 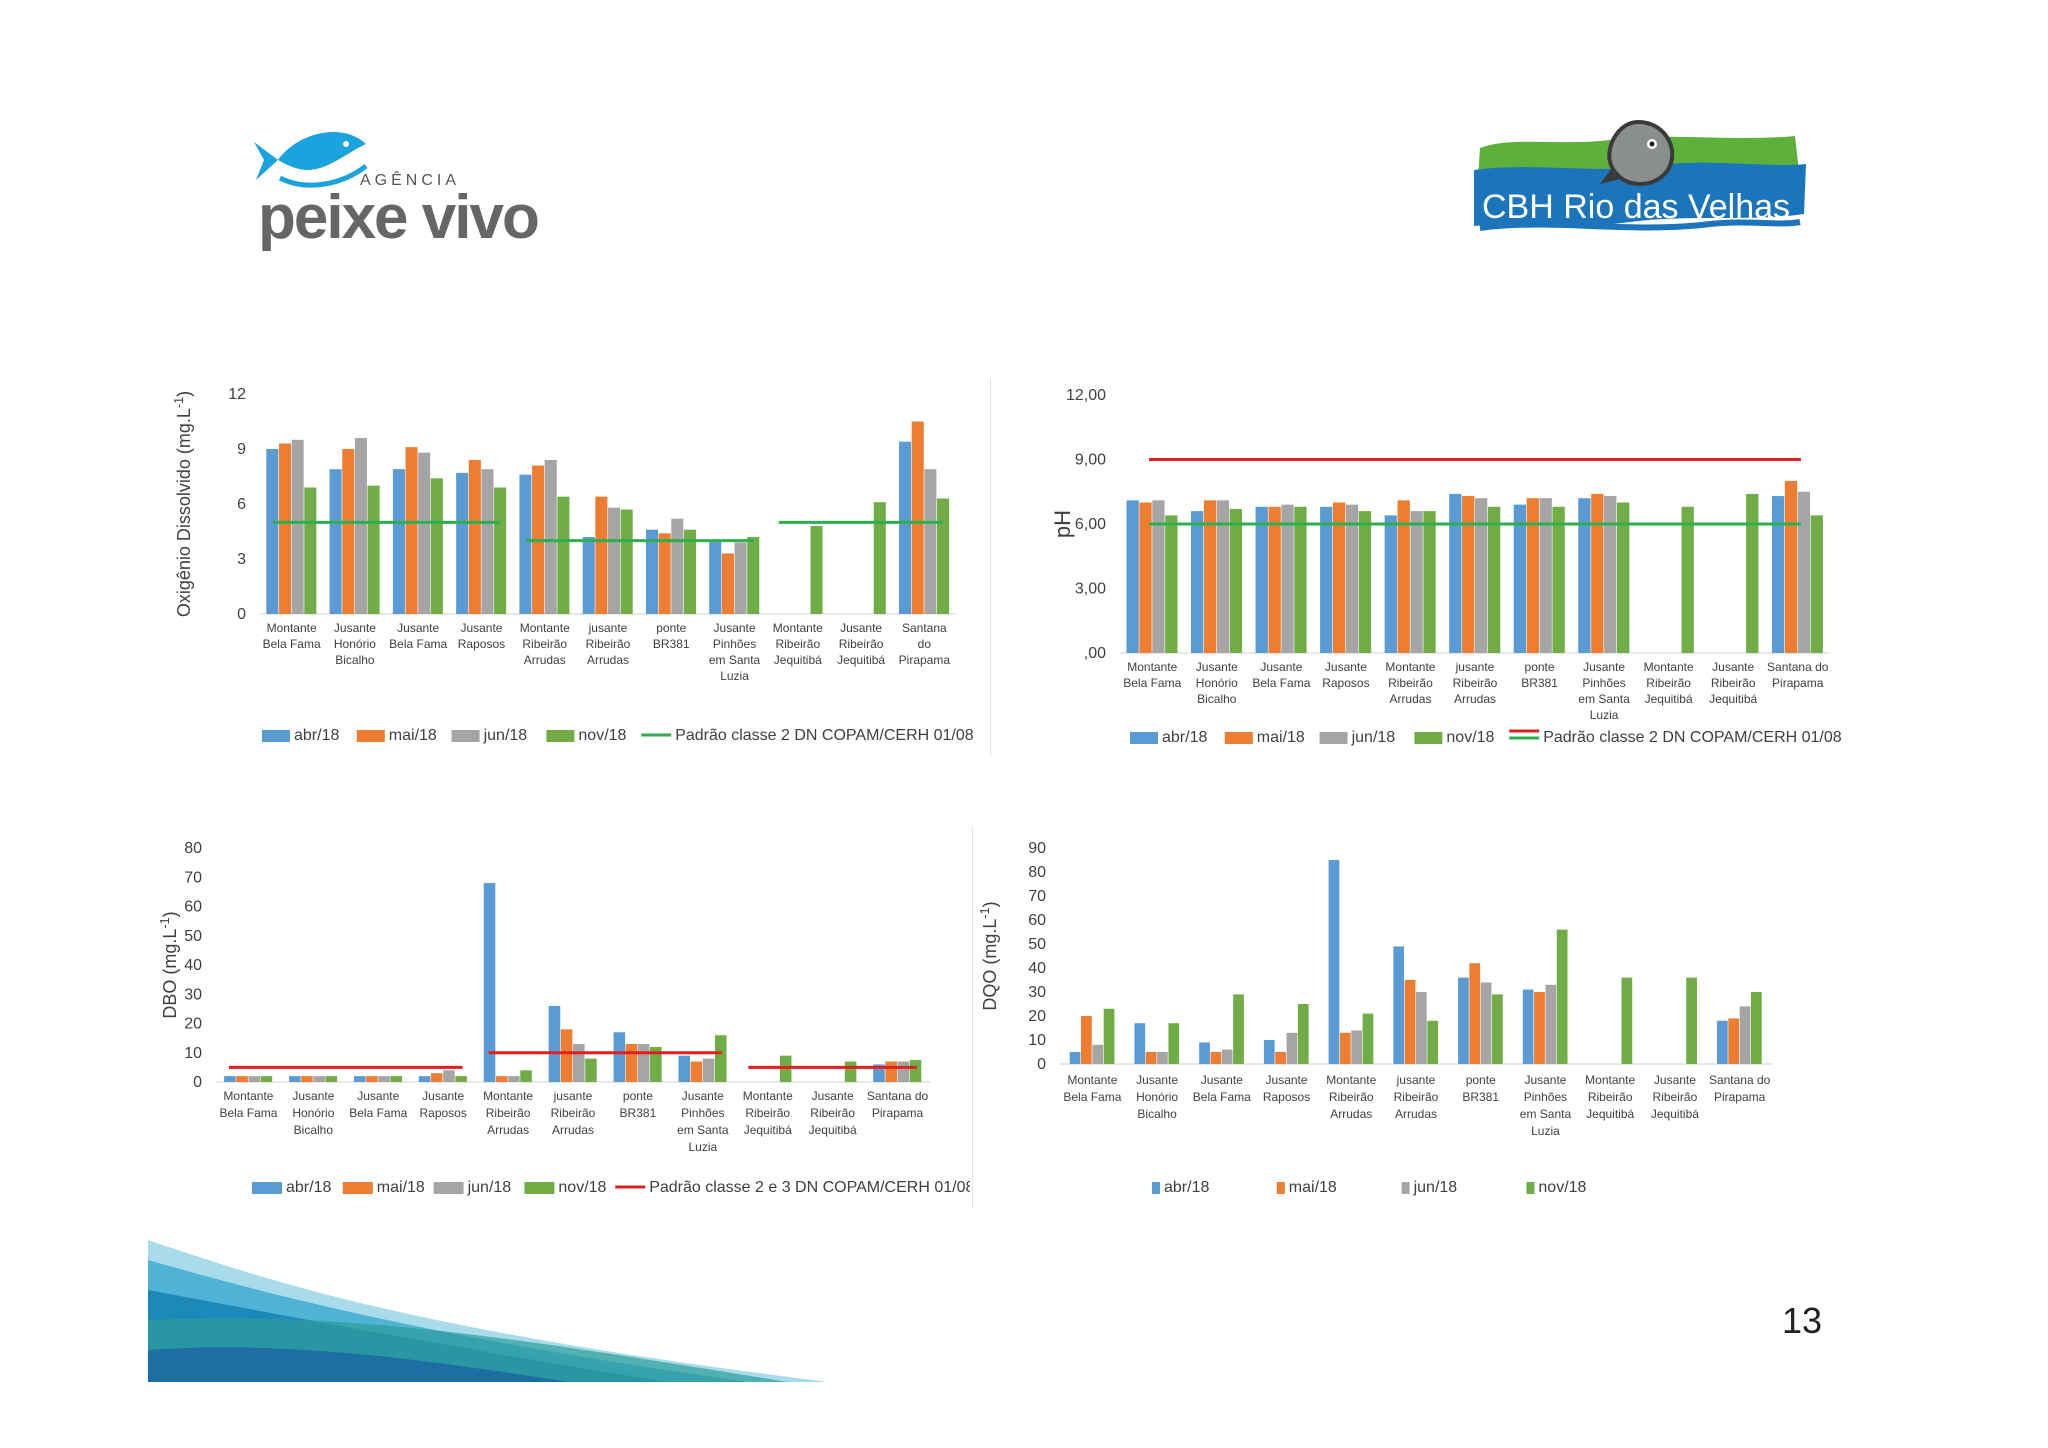 I want to click on y-tick-label: ,00, so click(x=1095, y=653).